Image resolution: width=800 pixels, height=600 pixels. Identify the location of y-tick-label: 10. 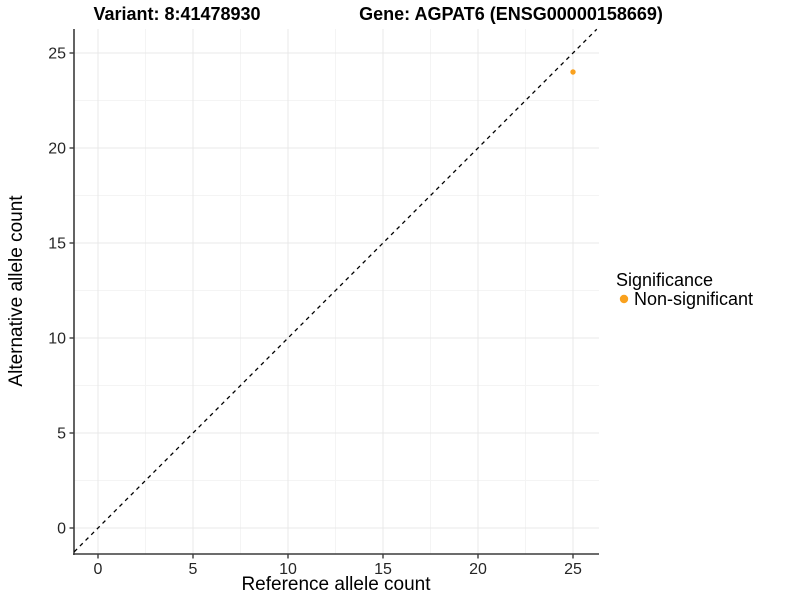
(57, 339).